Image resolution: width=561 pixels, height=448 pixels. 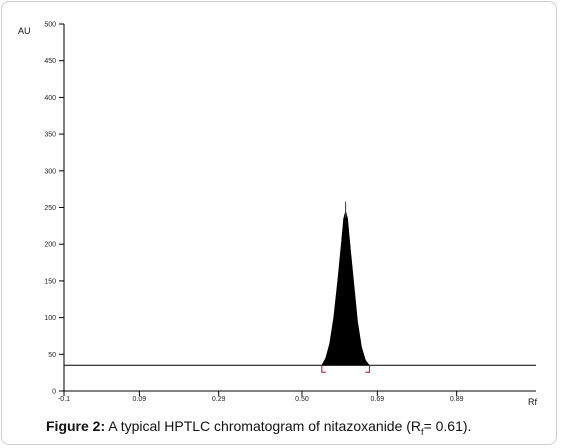 What do you see at coordinates (76, 426) in the screenshot?
I see `caption-label: Figure 2:` at bounding box center [76, 426].